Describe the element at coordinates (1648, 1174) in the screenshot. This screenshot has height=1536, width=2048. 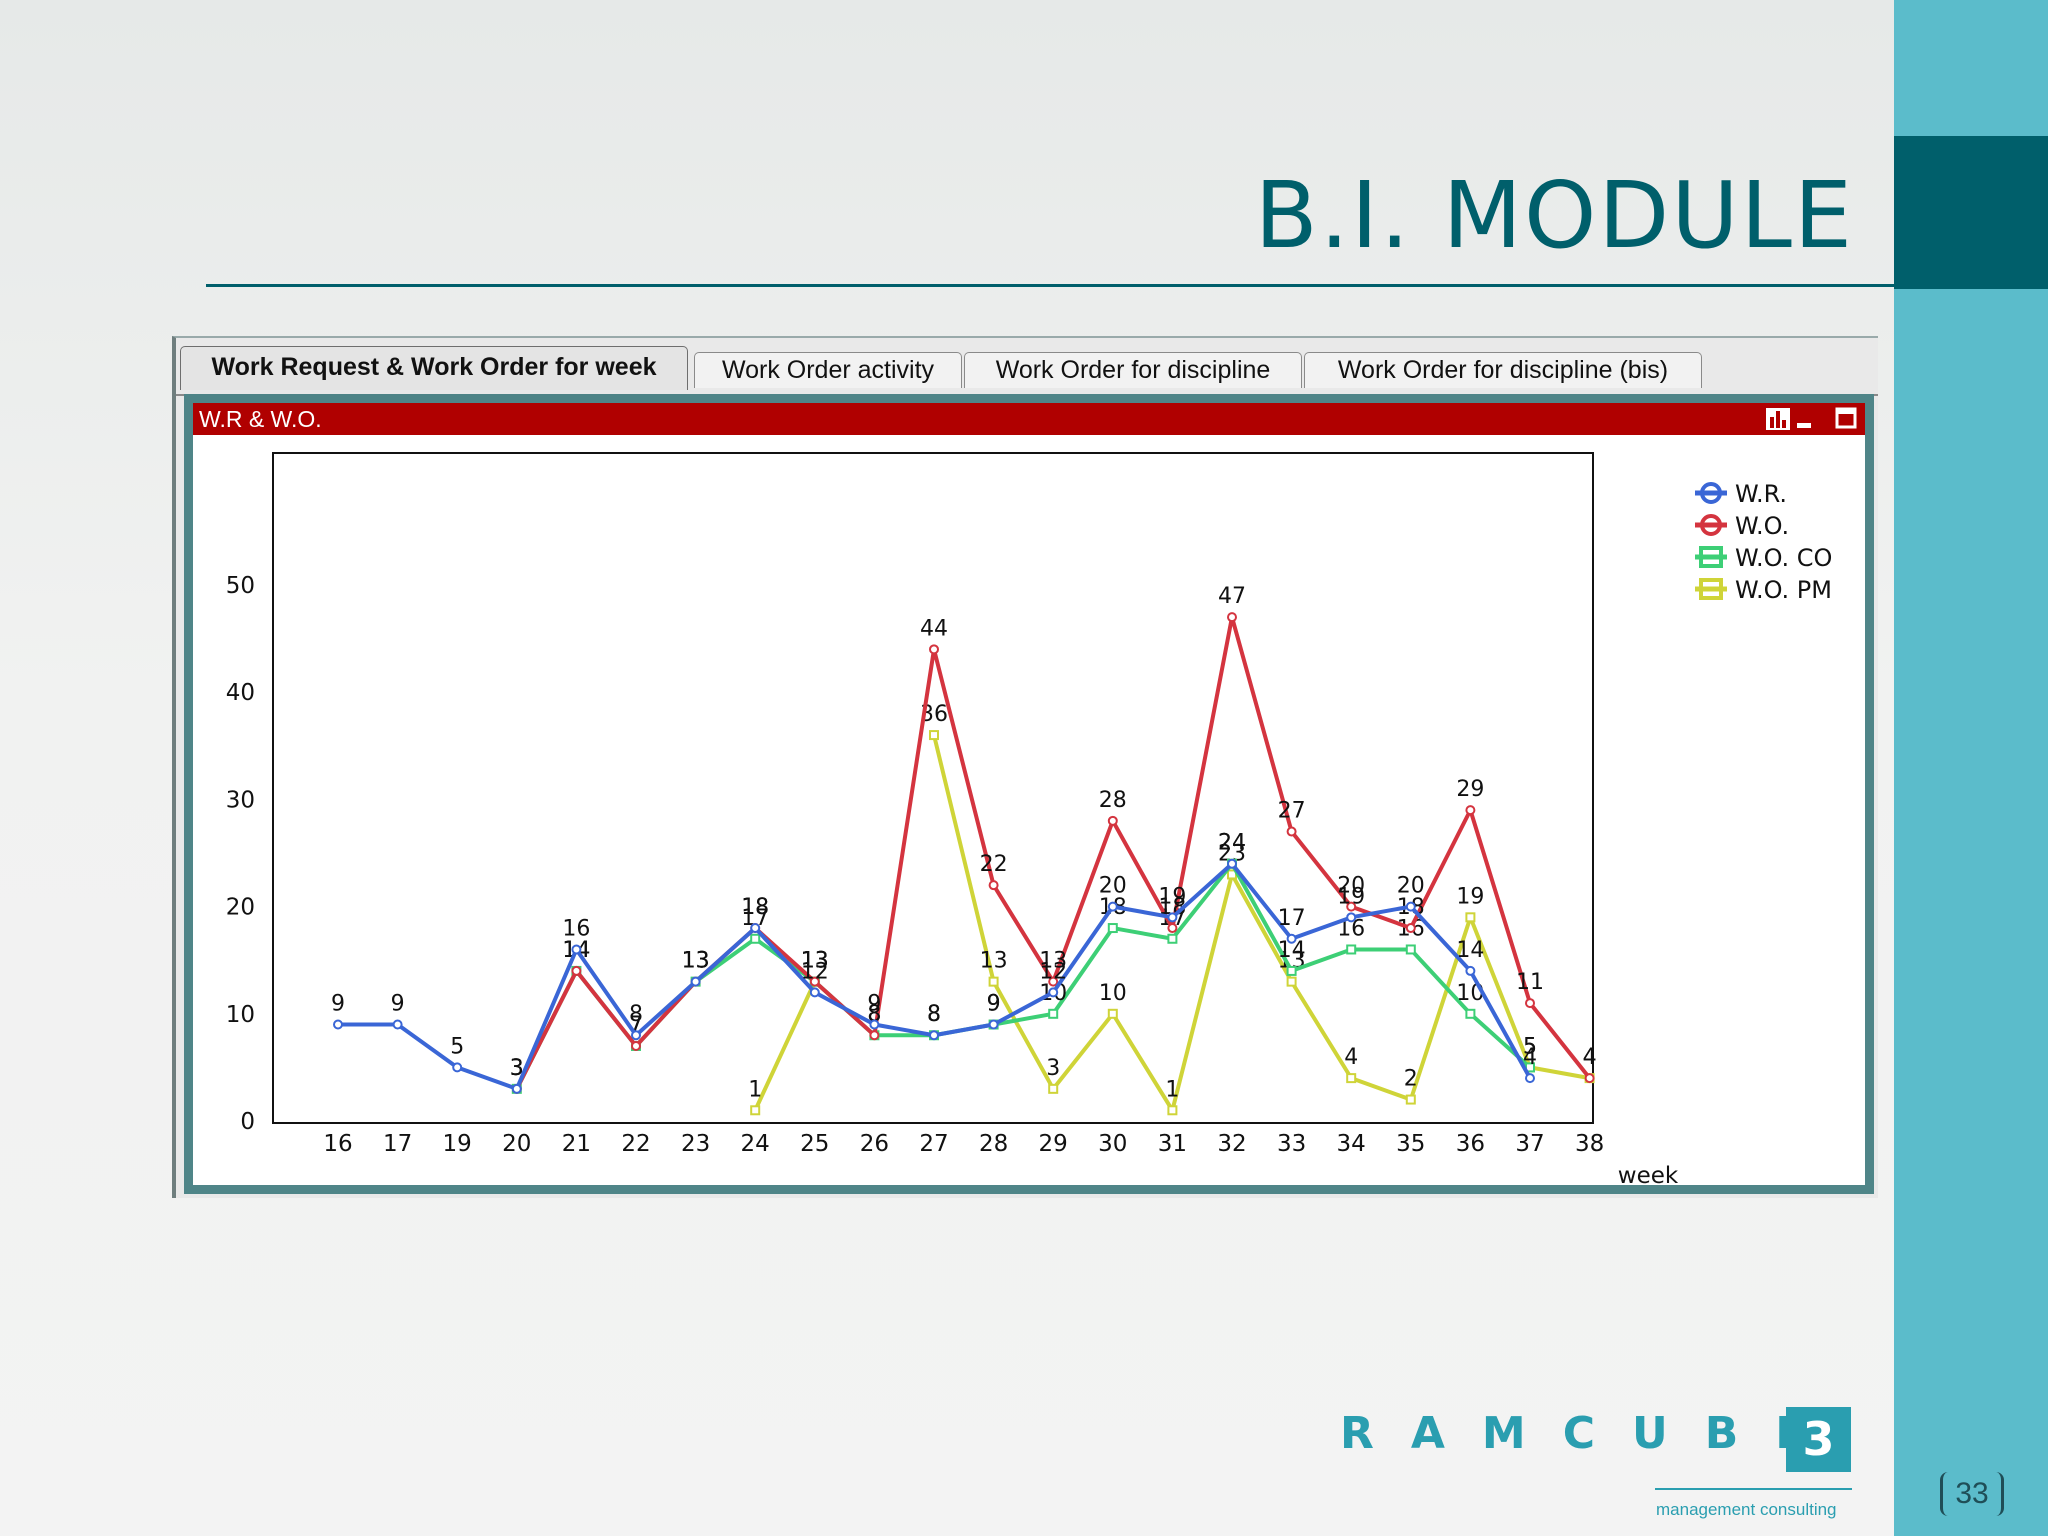
I see `x-axis-label: week` at that location.